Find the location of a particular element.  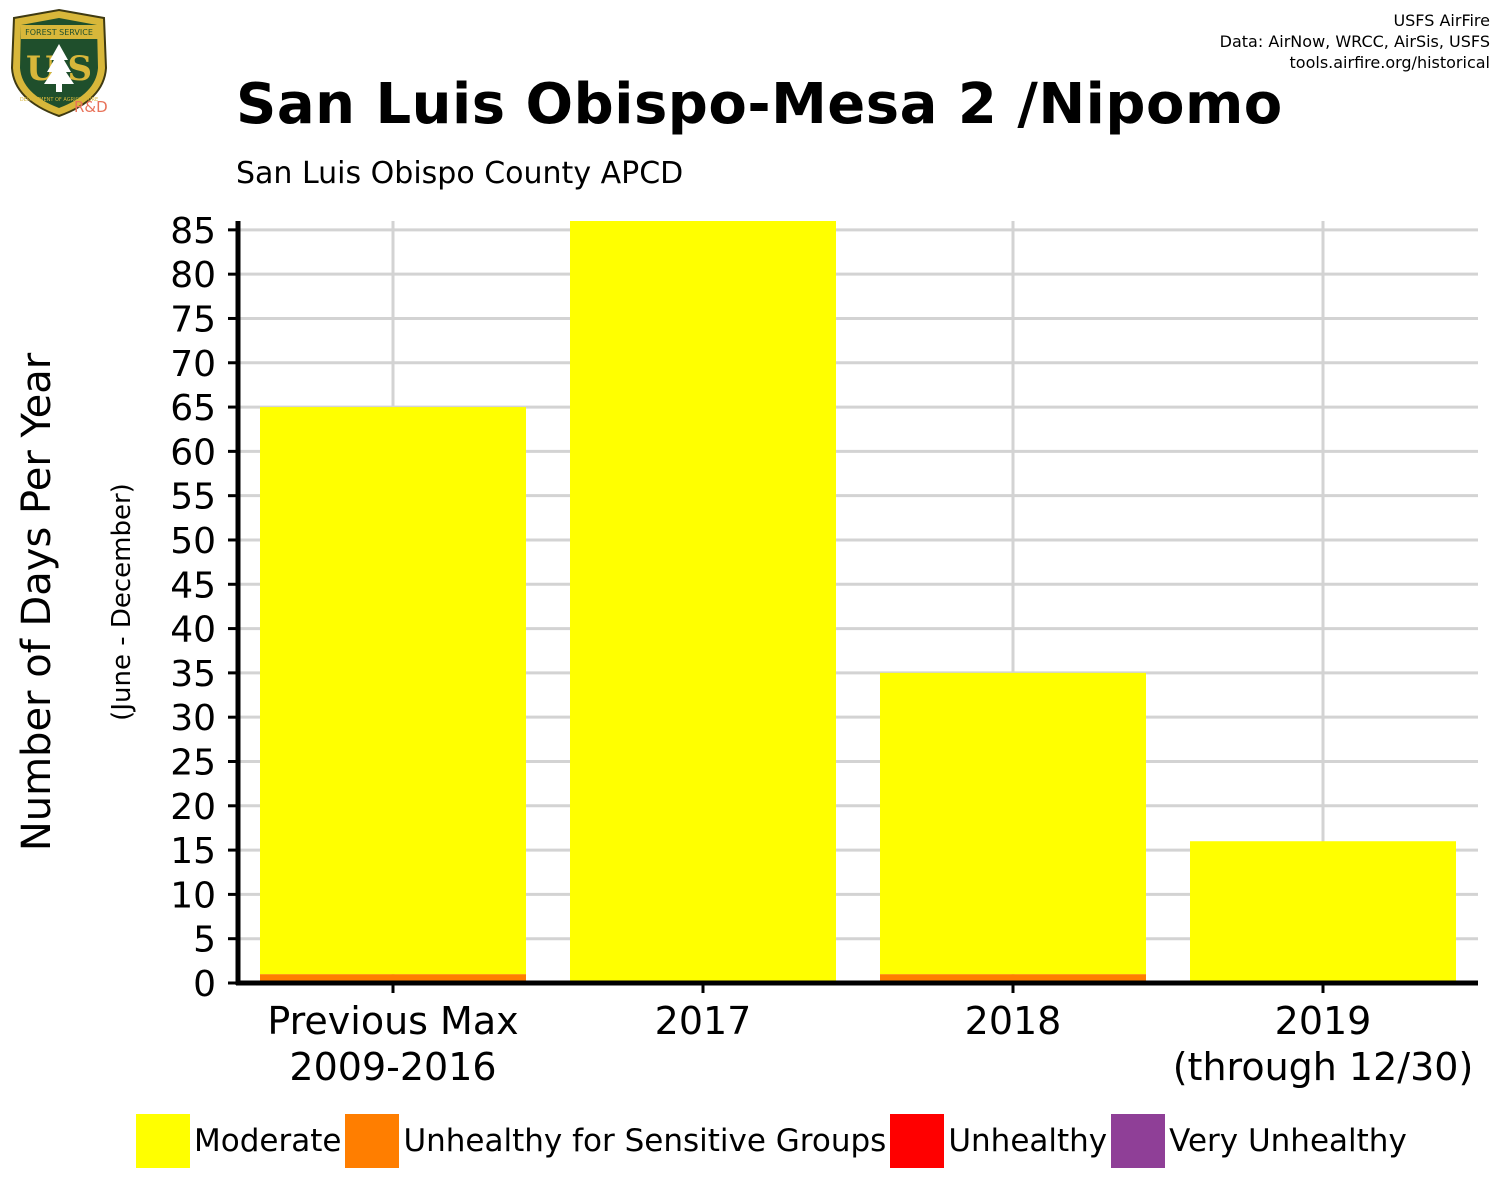

y-tick-label: 85 is located at coordinates (193, 231).